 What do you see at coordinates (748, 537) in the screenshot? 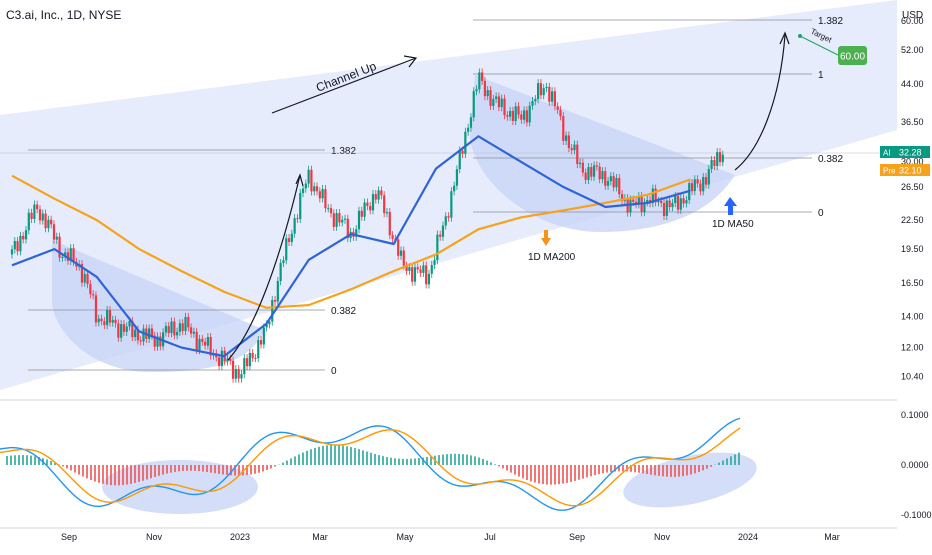
I see `time-tick: 2024` at bounding box center [748, 537].